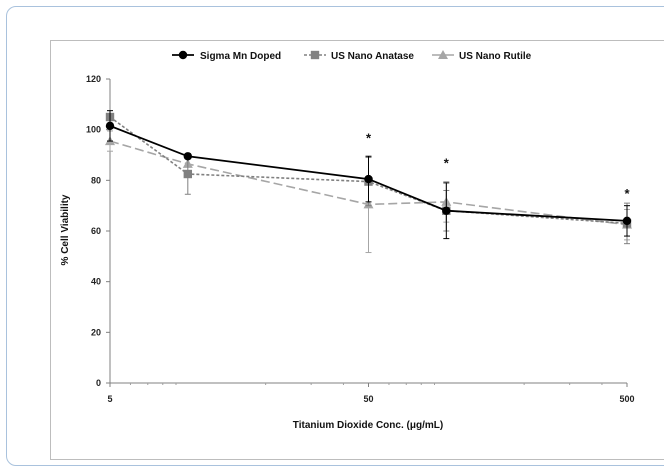  I want to click on legend-item: Sigma Mn Doped, so click(226, 56).